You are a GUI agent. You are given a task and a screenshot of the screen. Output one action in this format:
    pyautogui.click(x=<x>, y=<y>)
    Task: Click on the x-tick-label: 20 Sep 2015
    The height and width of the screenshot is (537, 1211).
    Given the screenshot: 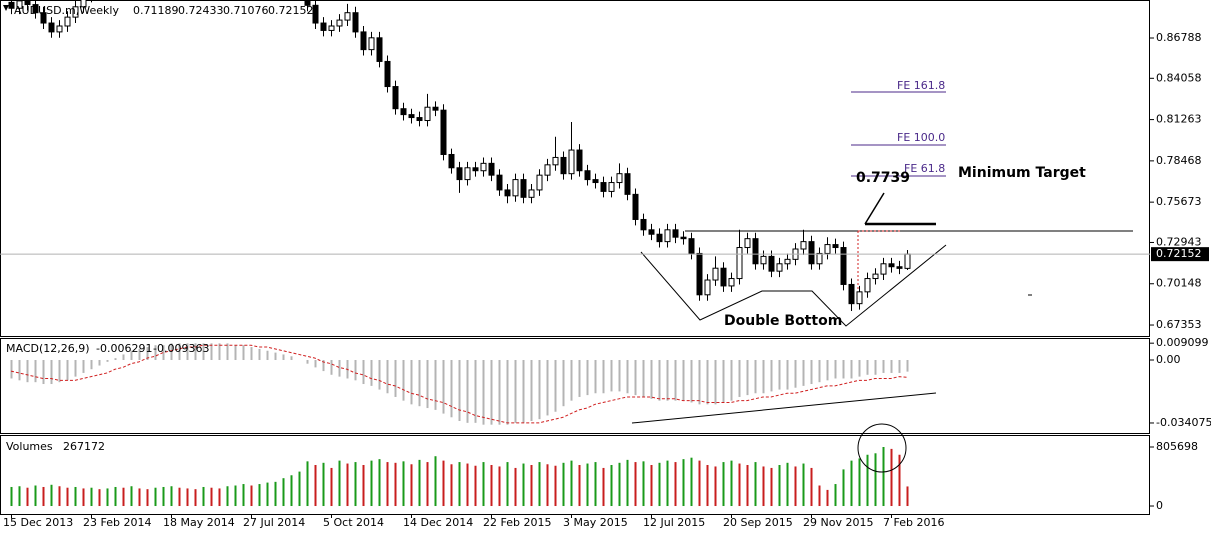 What is the action you would take?
    pyautogui.click(x=758, y=522)
    